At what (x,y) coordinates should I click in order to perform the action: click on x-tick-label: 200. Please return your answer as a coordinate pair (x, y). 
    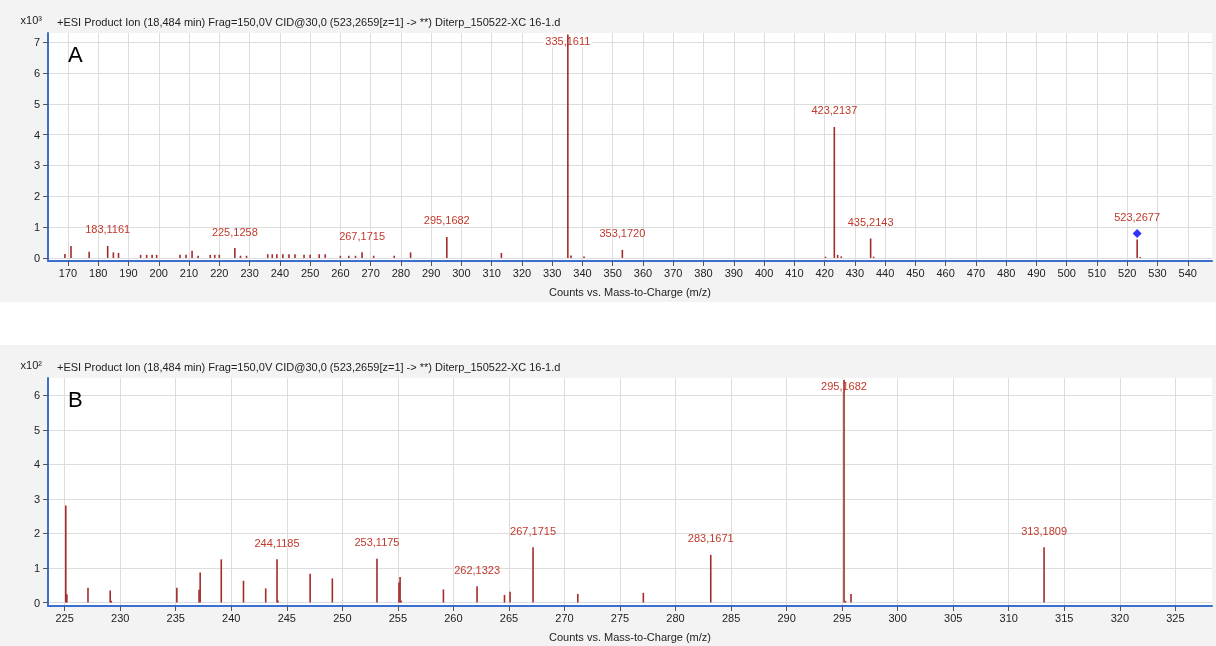
    Looking at the image, I should click on (158, 272).